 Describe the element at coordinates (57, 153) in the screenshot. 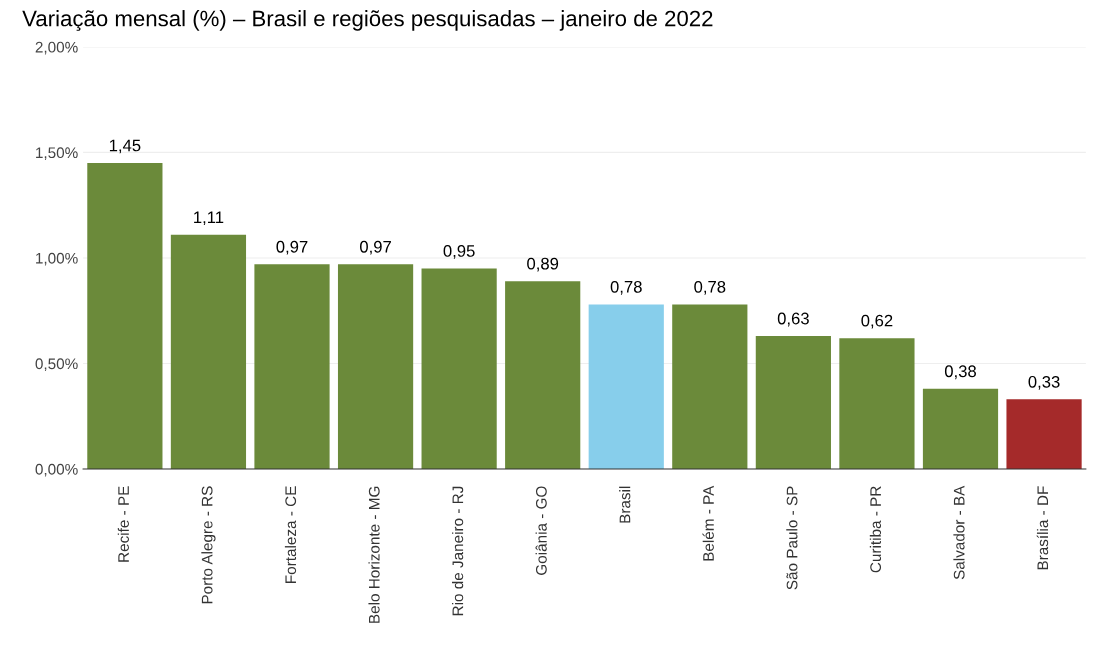

I see `y-tick-label: 1,50%` at that location.